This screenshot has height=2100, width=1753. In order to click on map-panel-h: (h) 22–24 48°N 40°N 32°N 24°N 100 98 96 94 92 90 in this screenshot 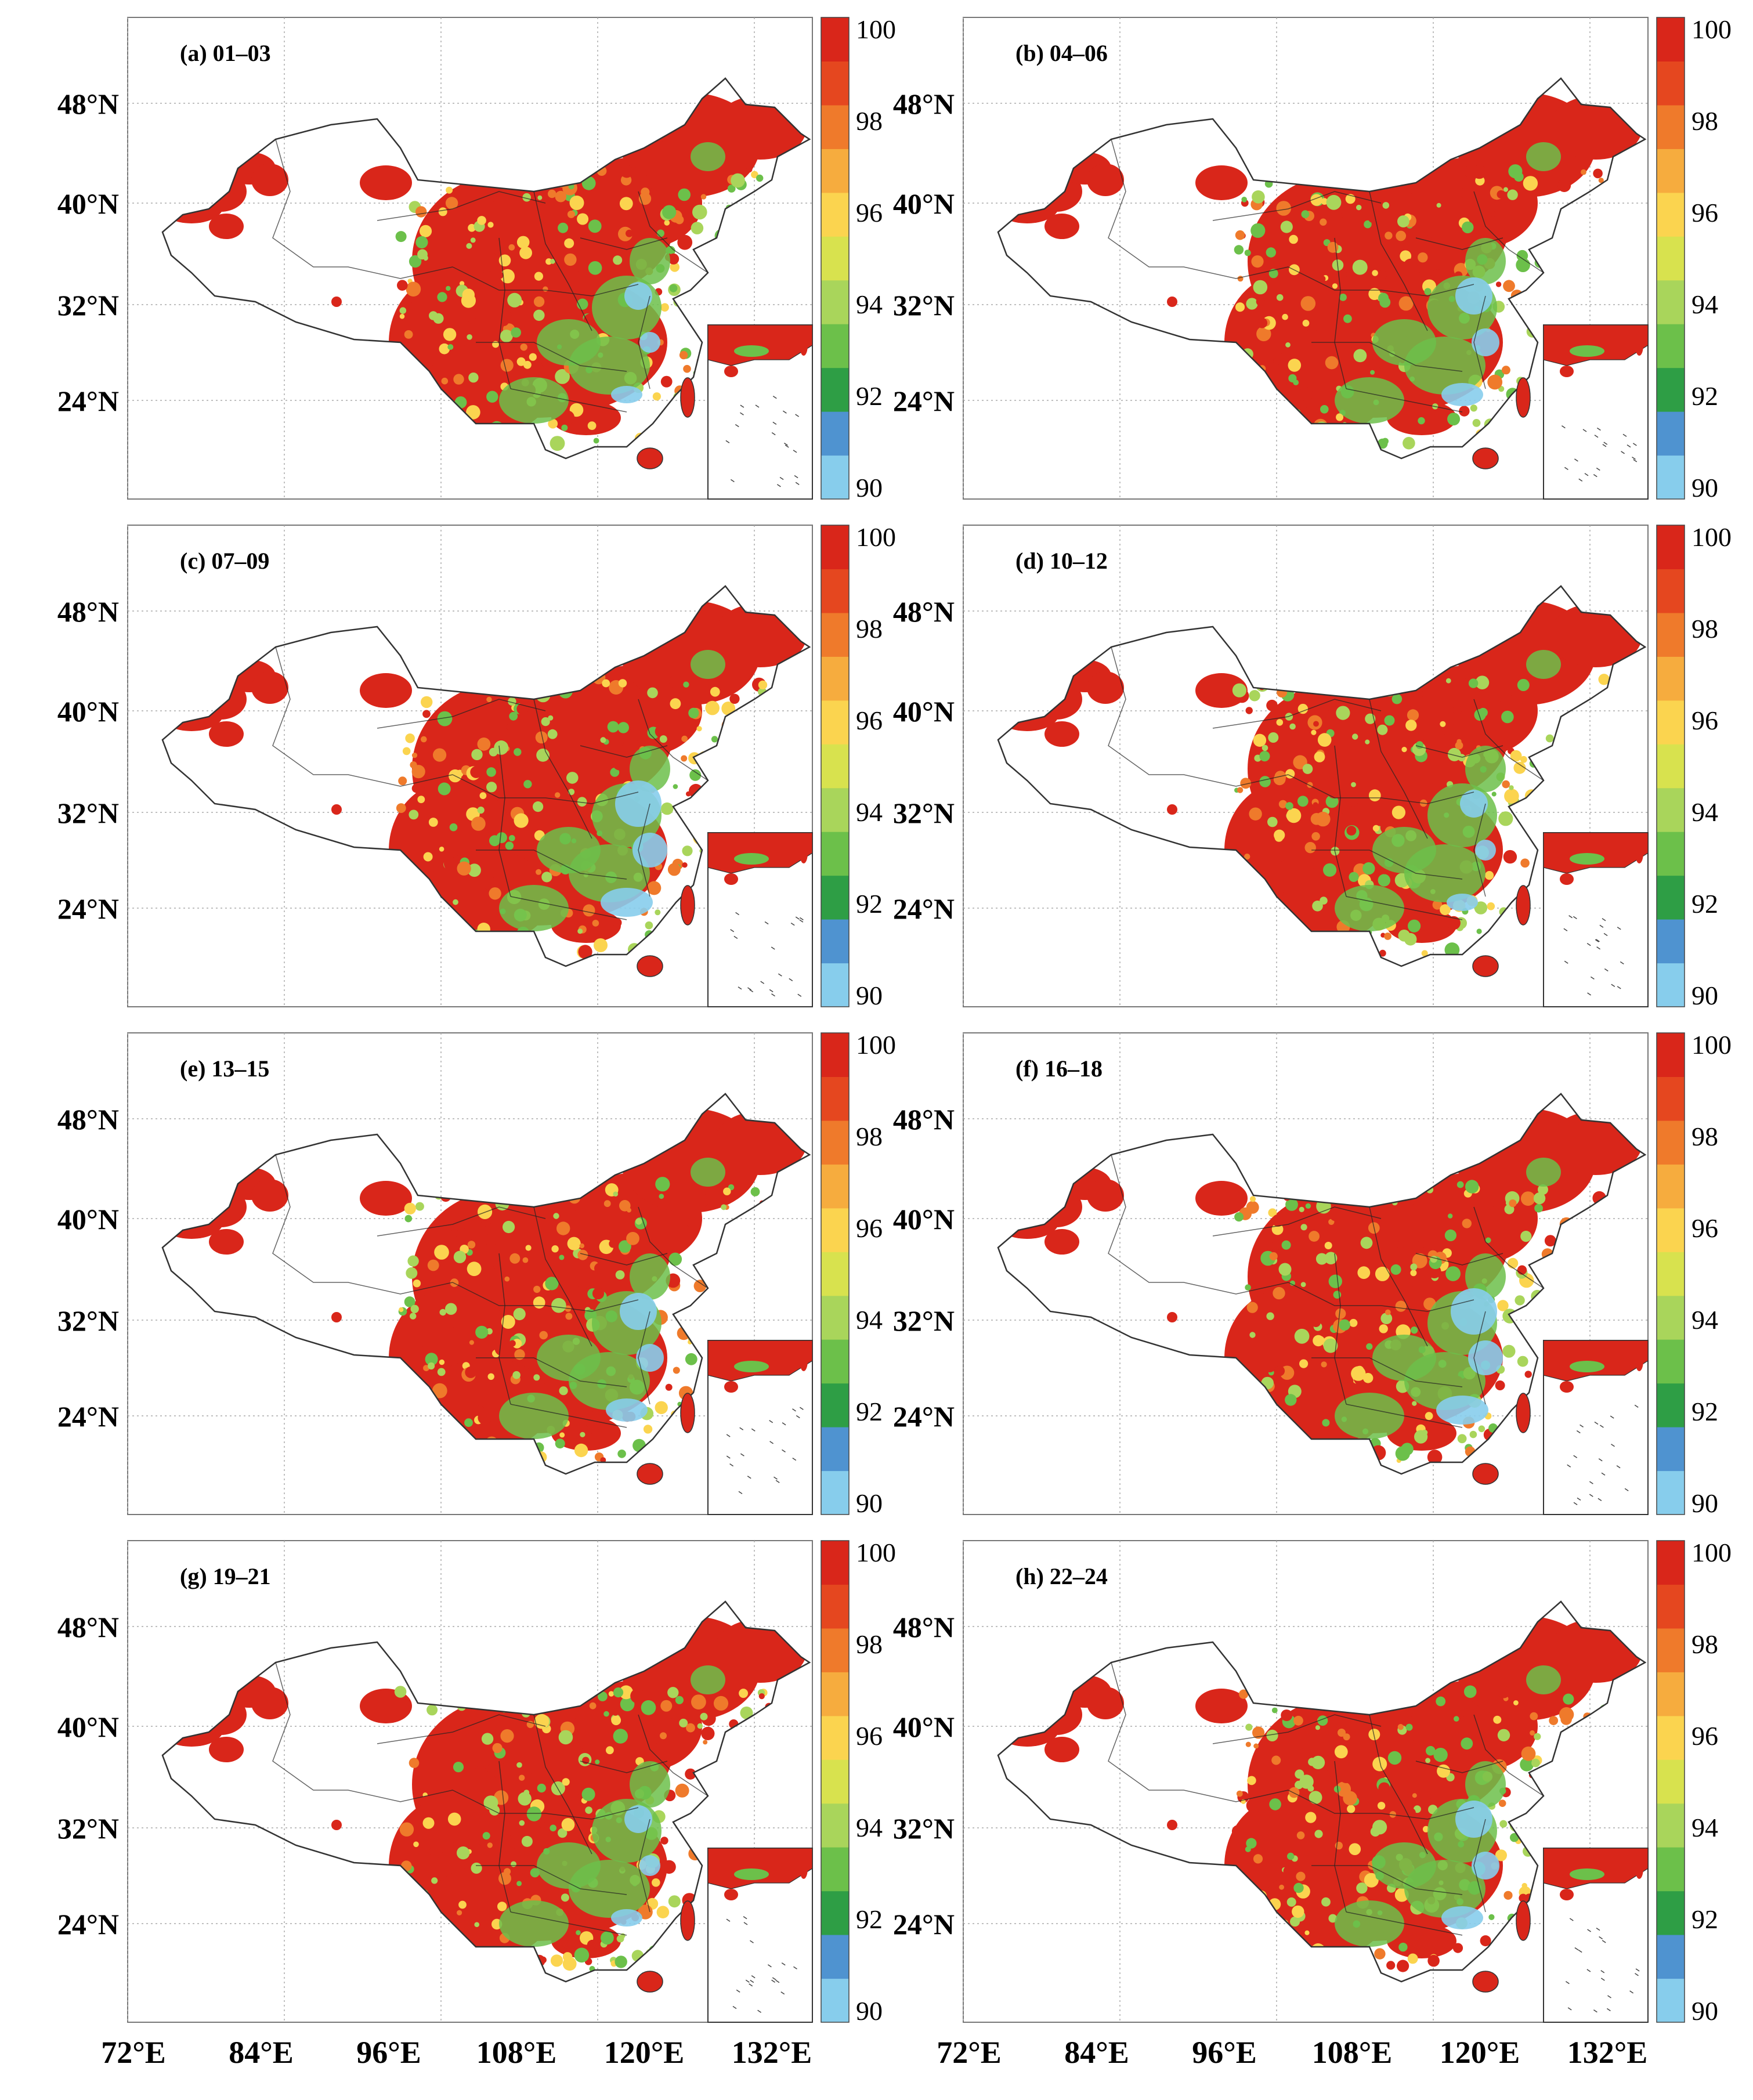, I will do `click(1312, 1782)`.